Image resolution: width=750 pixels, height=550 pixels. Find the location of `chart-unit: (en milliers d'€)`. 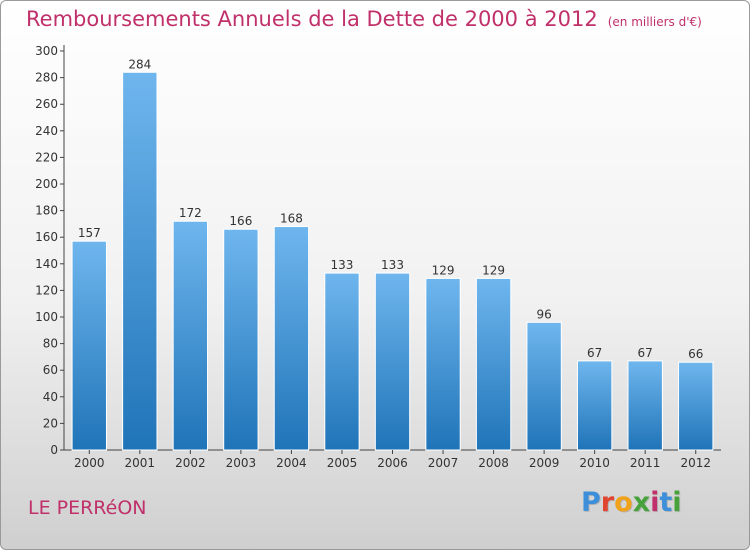

chart-unit: (en milliers d'€) is located at coordinates (654, 22).